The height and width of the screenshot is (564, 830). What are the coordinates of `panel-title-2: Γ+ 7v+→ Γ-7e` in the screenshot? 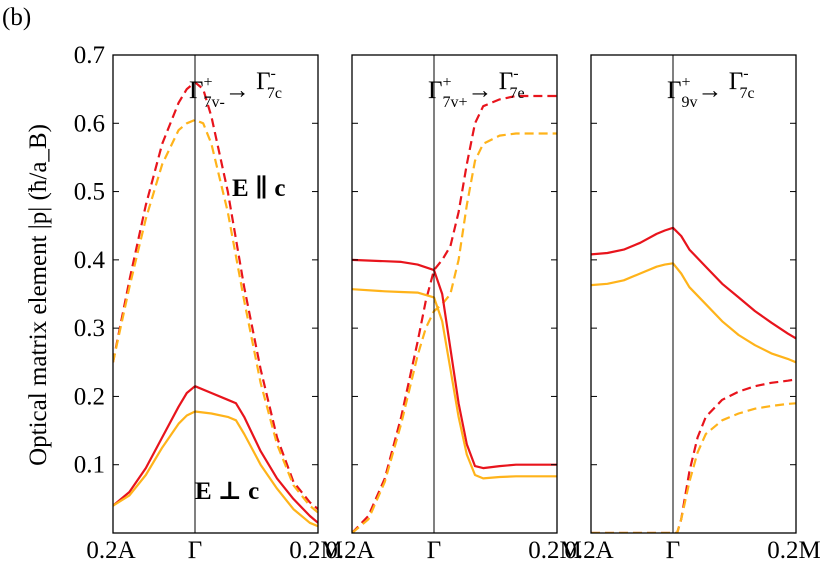 It's located at (476, 88).